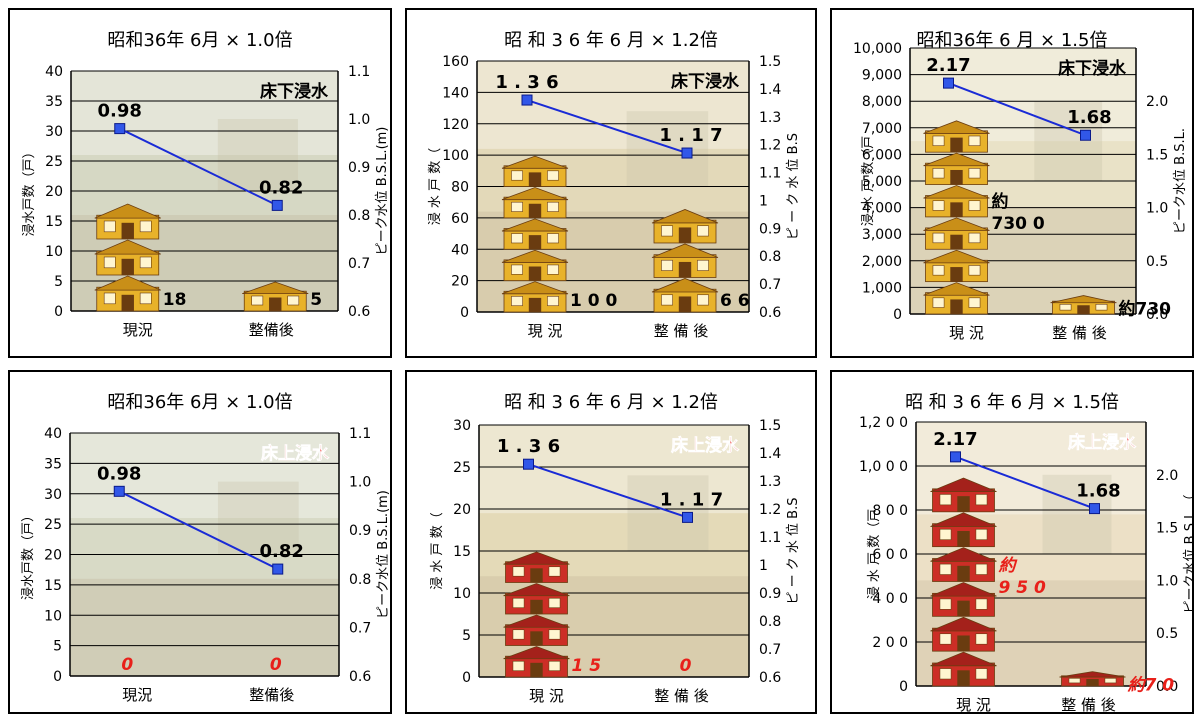 The width and height of the screenshot is (1198, 717). What do you see at coordinates (1008, 566) in the screenshot?
I see `bar-value-label: 約` at bounding box center [1008, 566].